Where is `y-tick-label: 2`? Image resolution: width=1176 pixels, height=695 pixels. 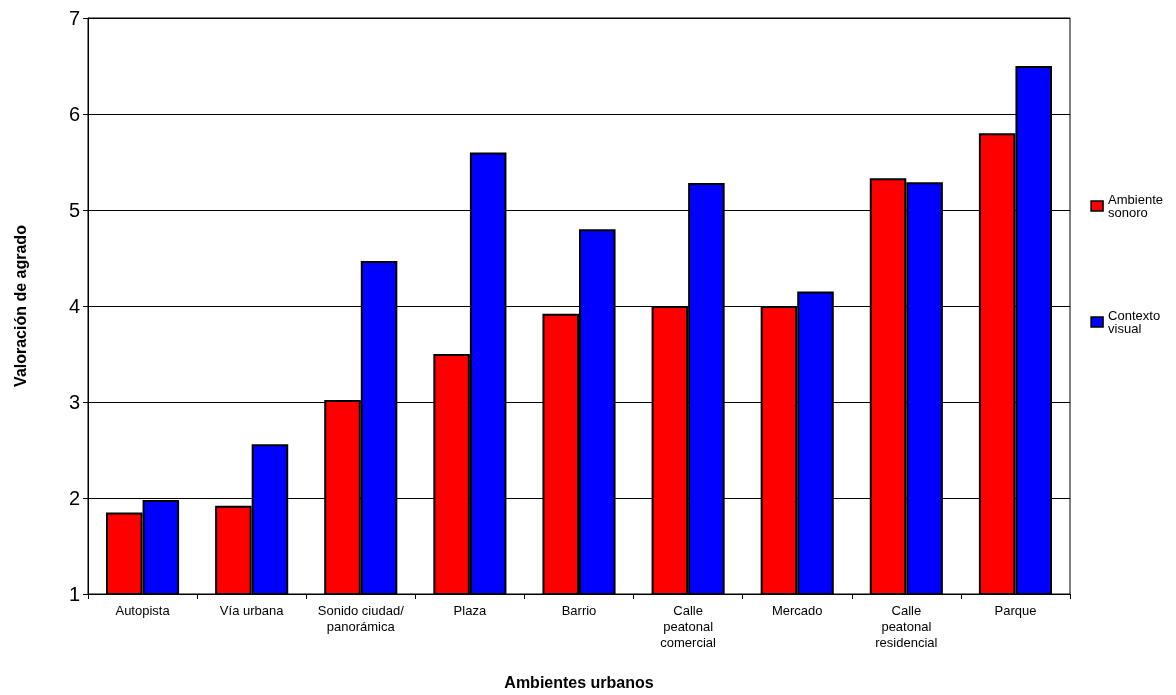 y-tick-label: 2 is located at coordinates (74, 498).